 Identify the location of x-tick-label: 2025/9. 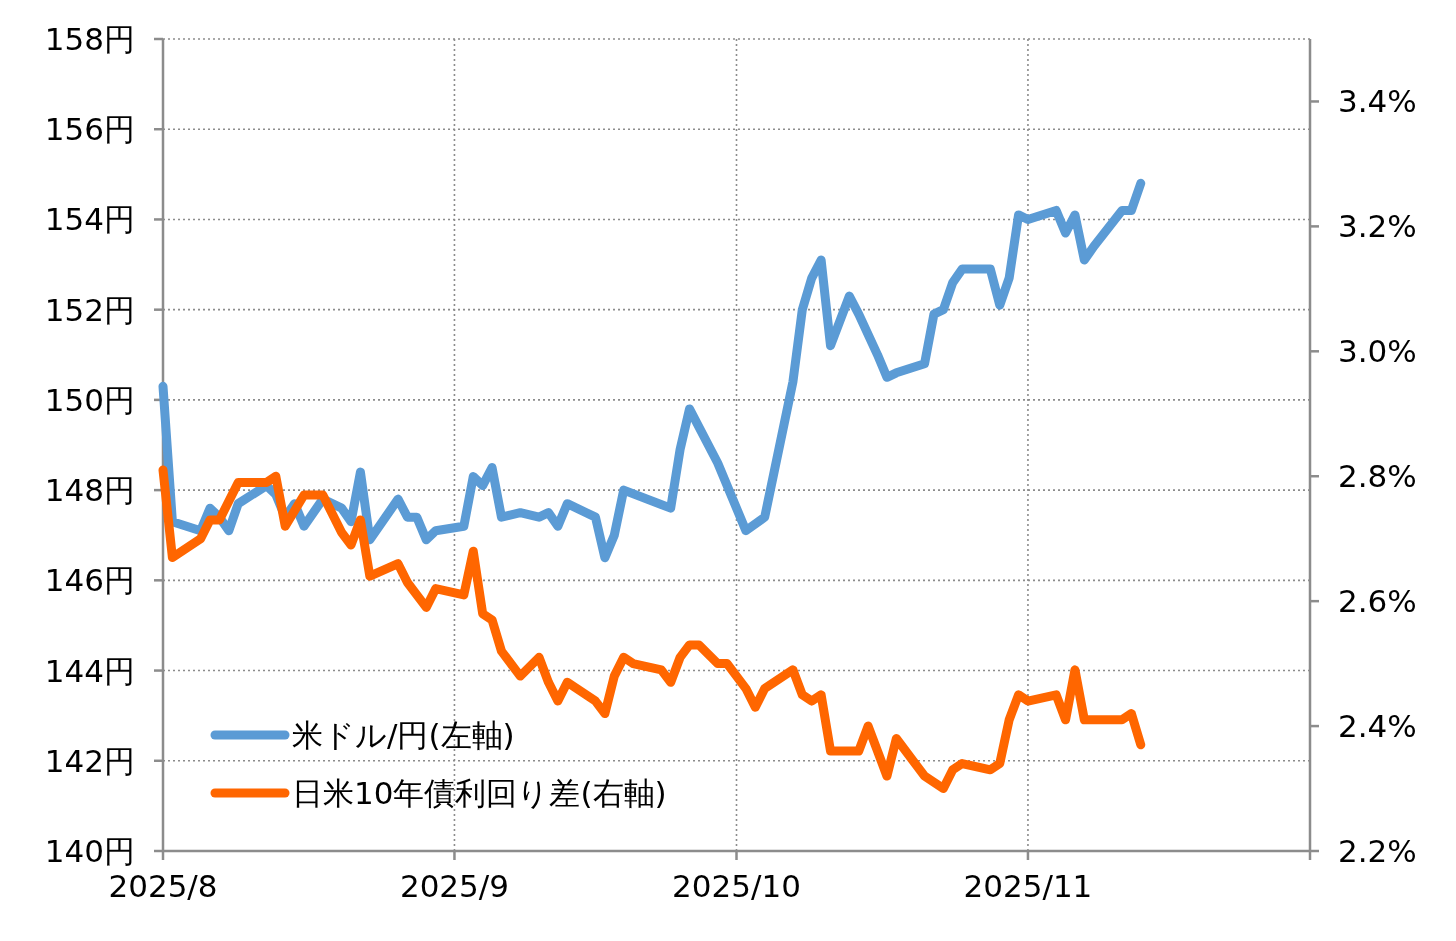
(454, 886).